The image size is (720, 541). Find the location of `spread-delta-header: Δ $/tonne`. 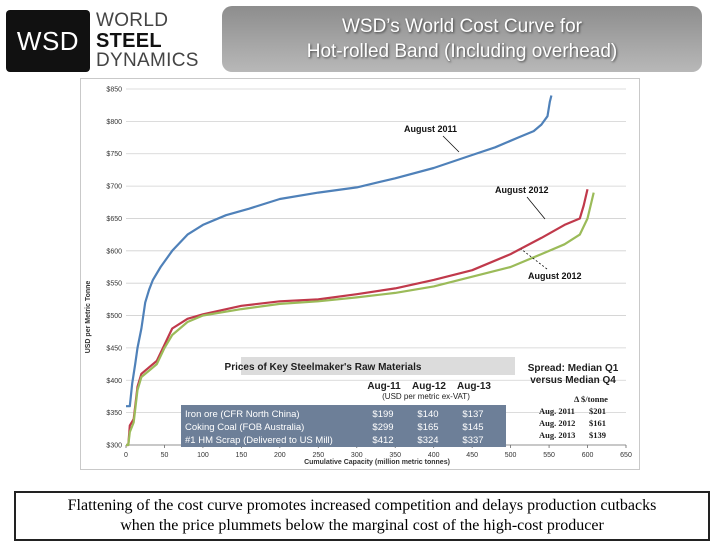

spread-delta-header: Δ $/tonne is located at coordinates (591, 399).